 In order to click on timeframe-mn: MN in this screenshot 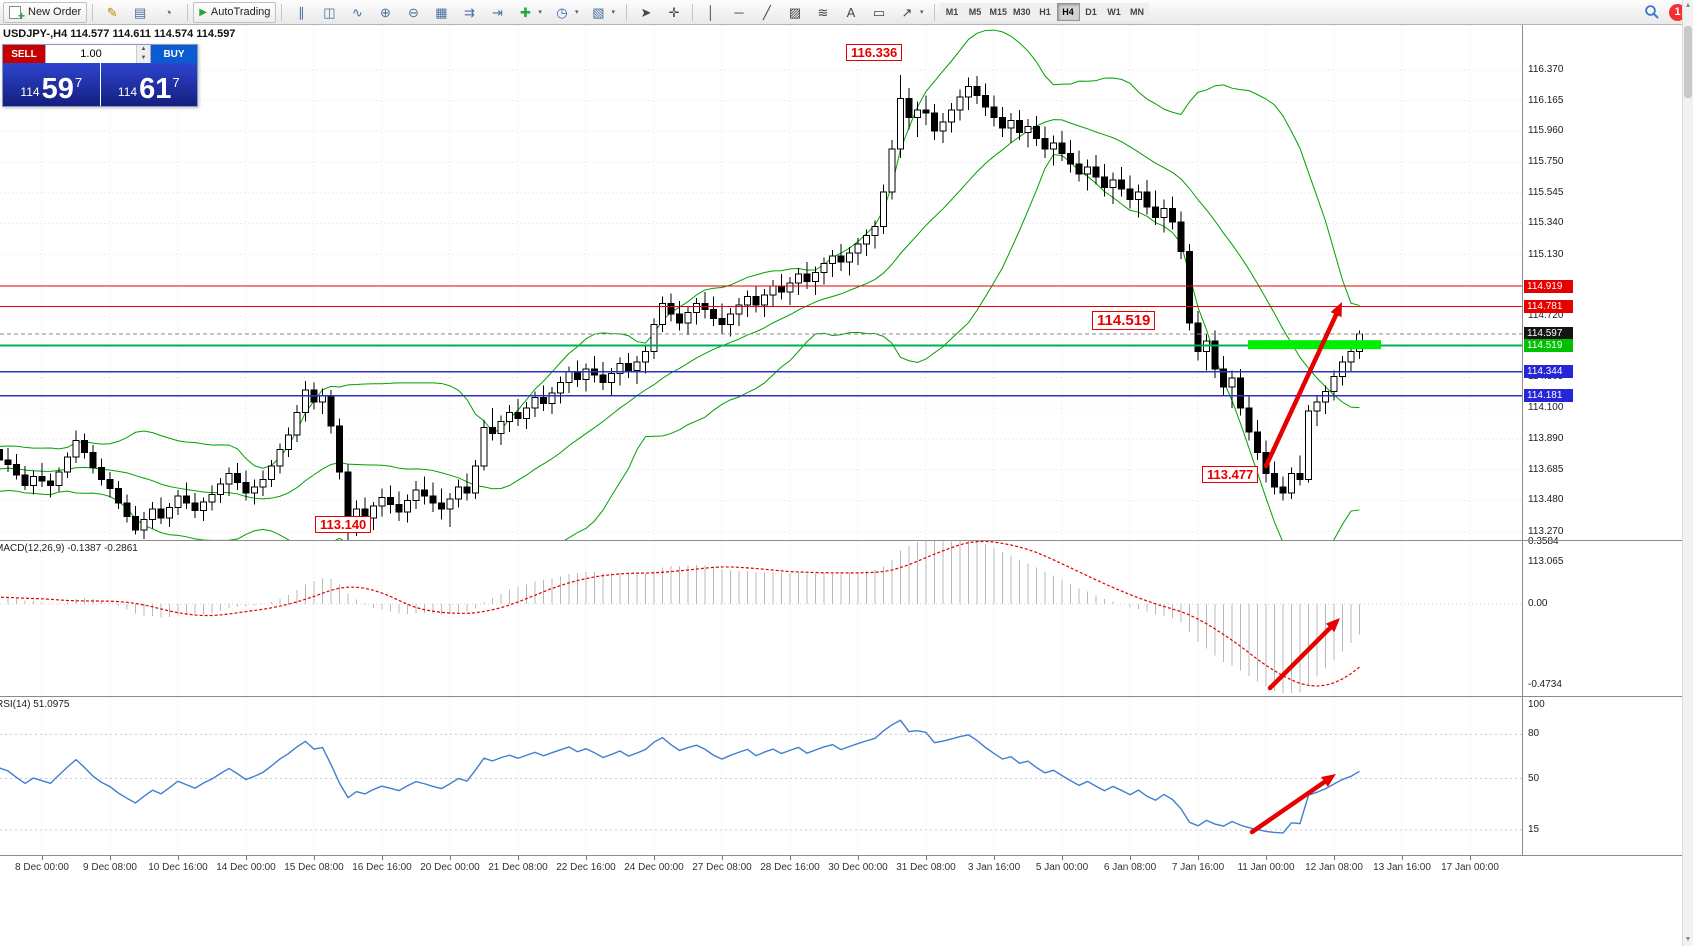, I will do `click(1137, 12)`.